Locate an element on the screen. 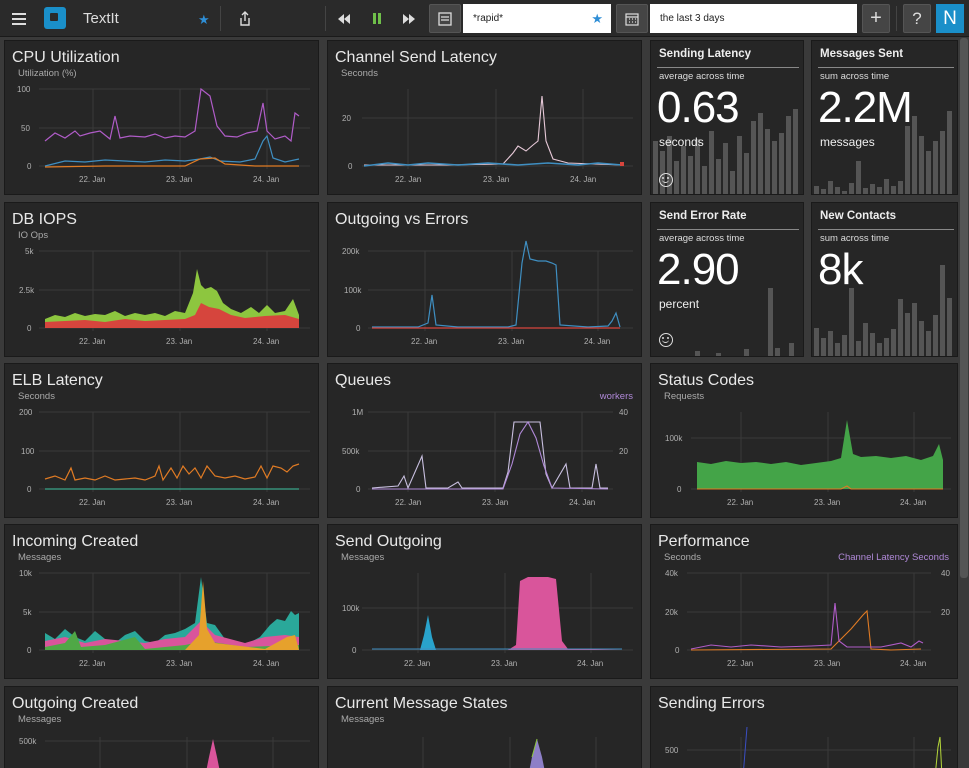  y-tick: 200 is located at coordinates (26, 412).